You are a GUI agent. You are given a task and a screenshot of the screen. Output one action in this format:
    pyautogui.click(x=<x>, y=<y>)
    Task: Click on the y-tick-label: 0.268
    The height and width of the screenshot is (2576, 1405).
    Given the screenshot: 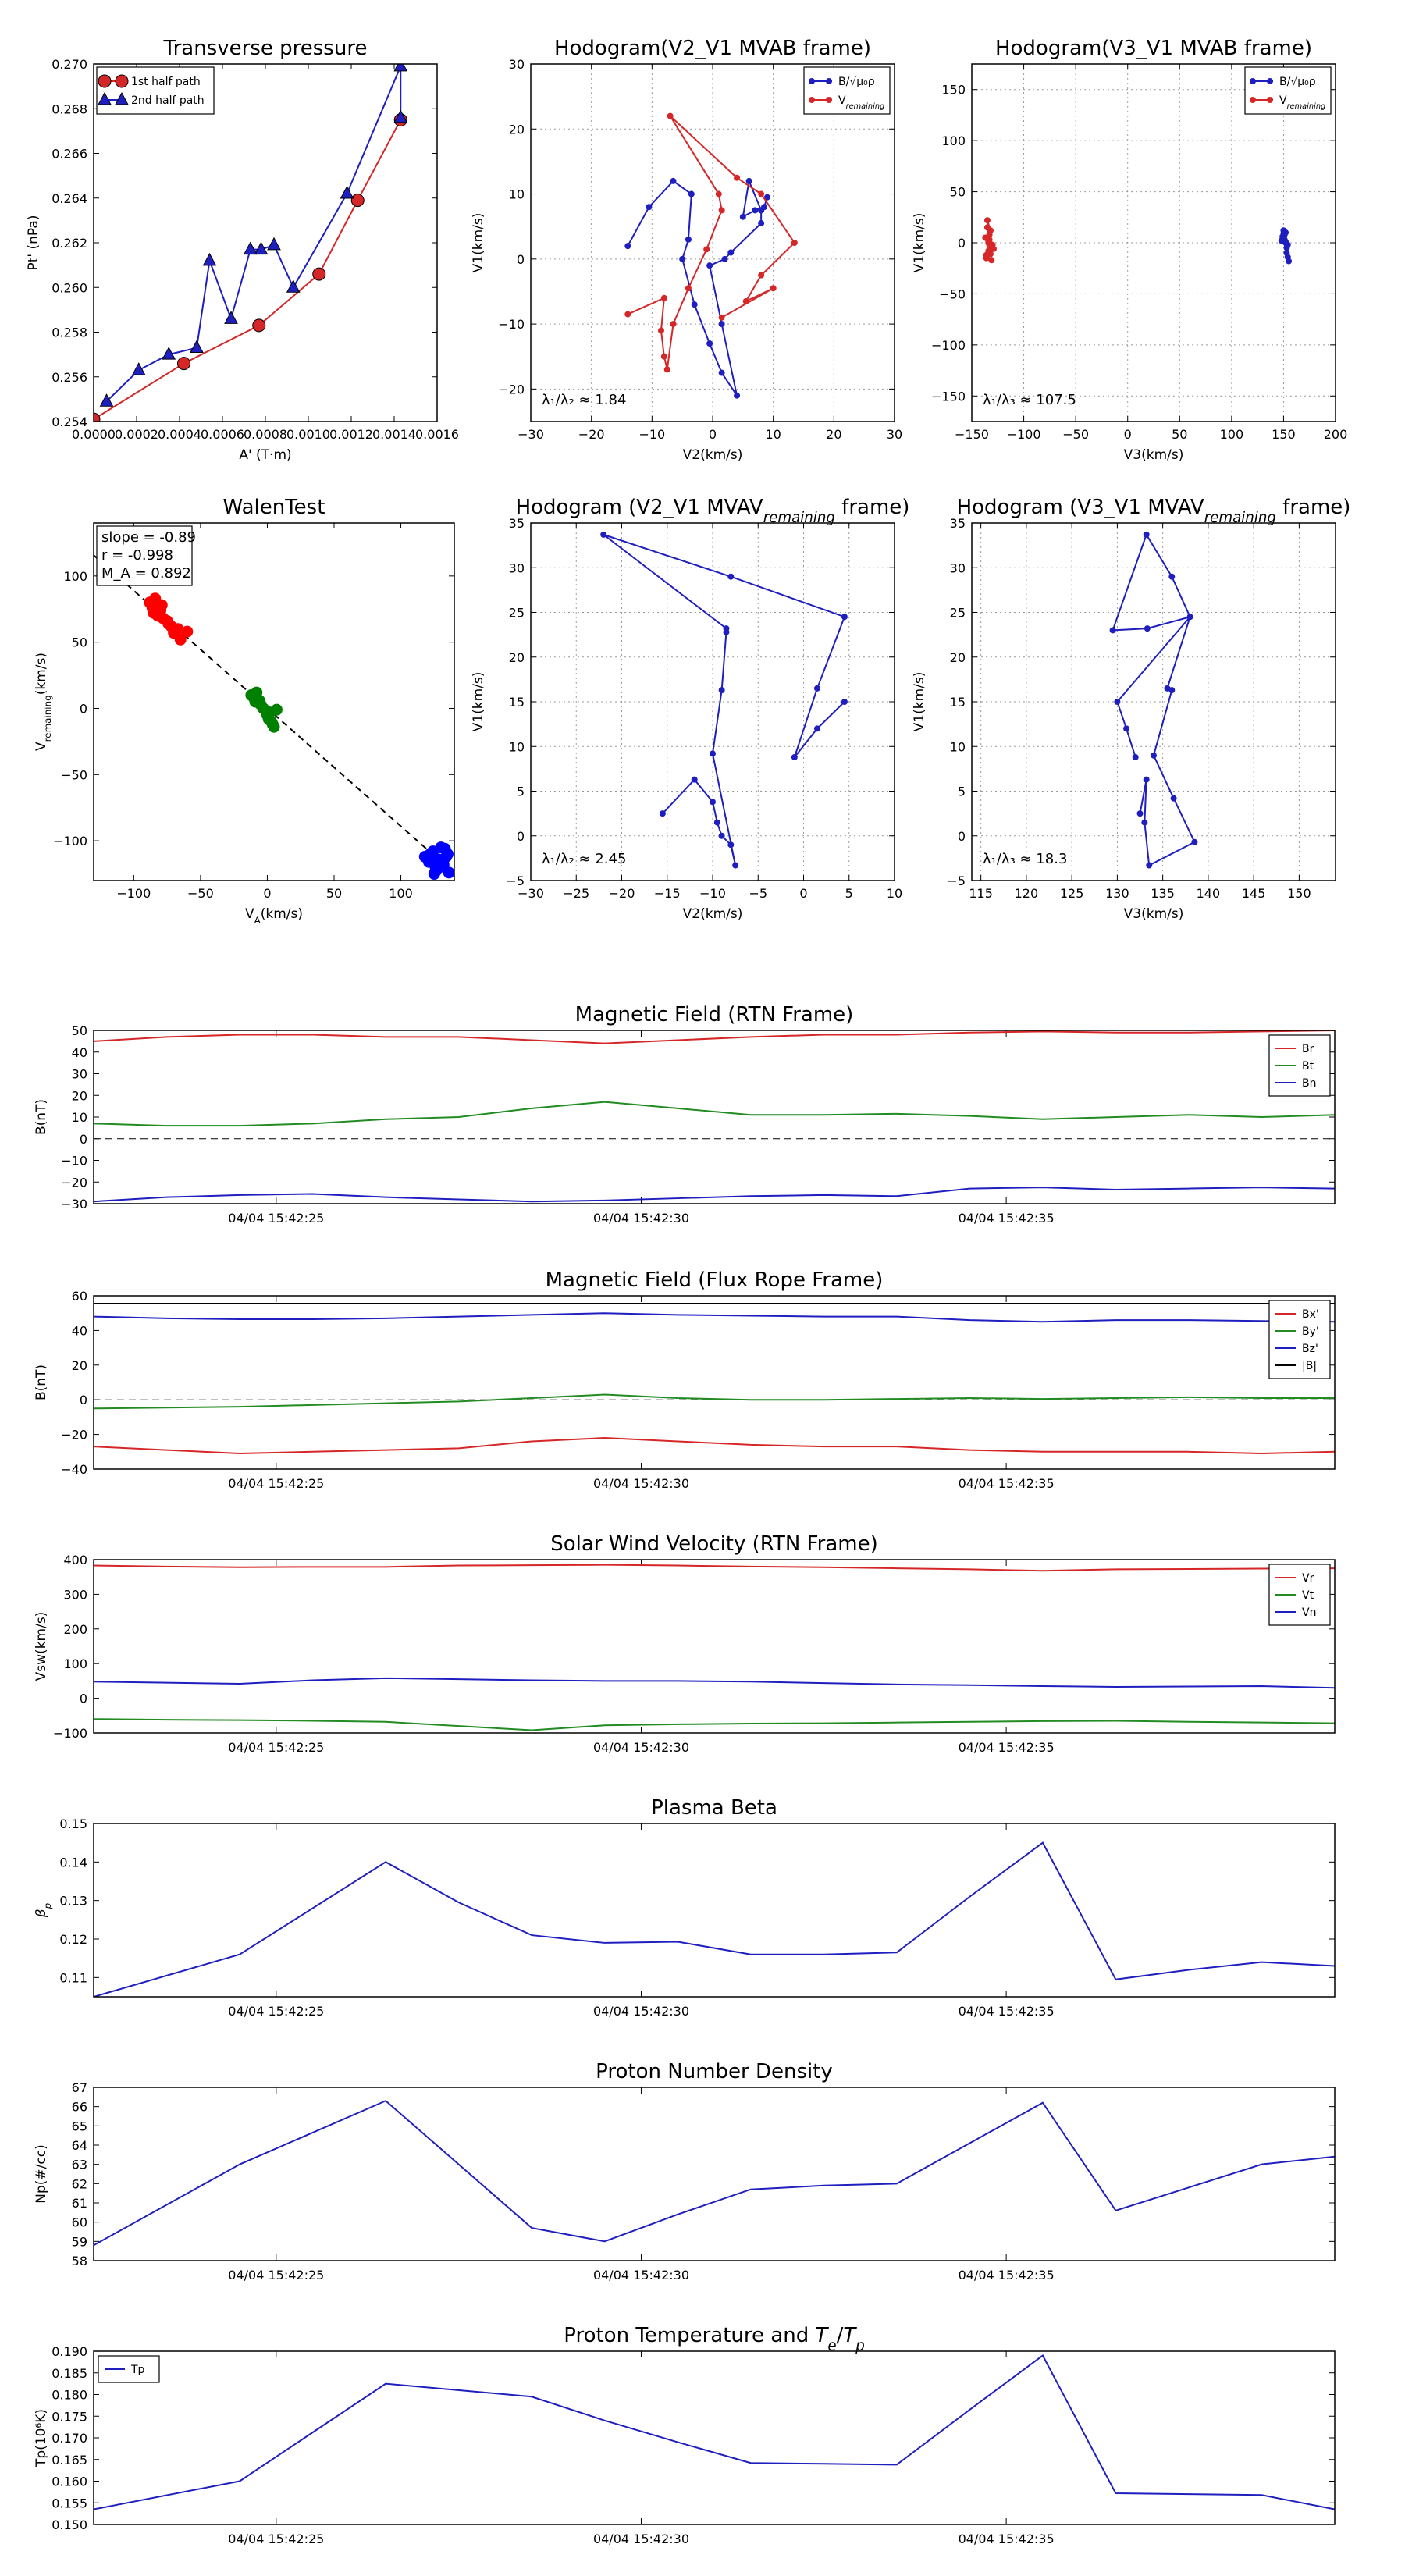 What is the action you would take?
    pyautogui.click(x=69, y=109)
    